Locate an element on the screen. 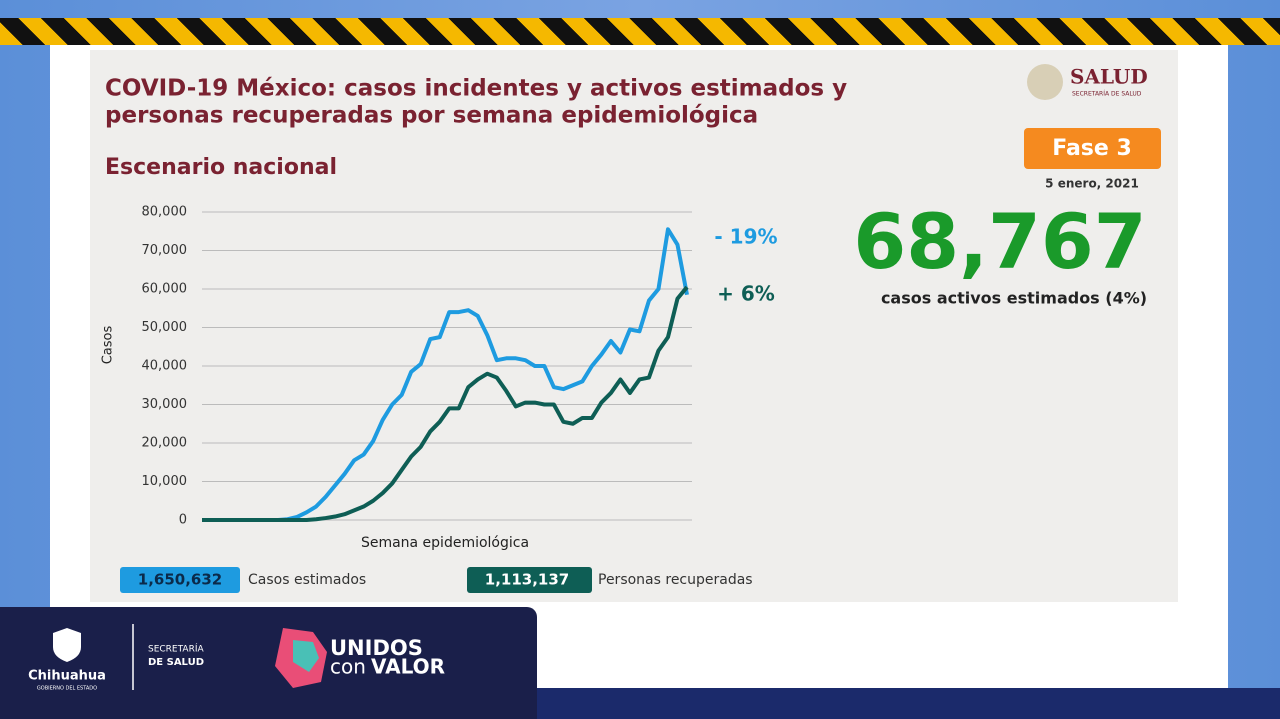 The width and height of the screenshot is (1280, 719). phase-box is located at coordinates (1092, 148).